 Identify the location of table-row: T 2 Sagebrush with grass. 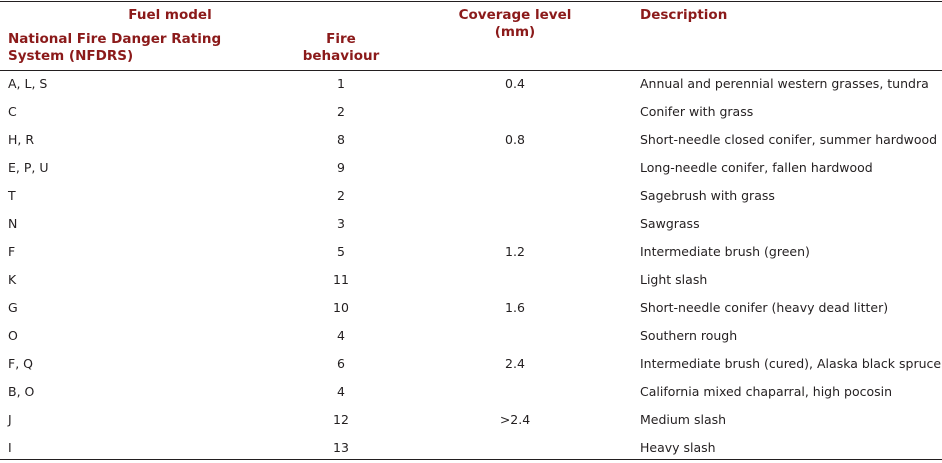
(471, 196).